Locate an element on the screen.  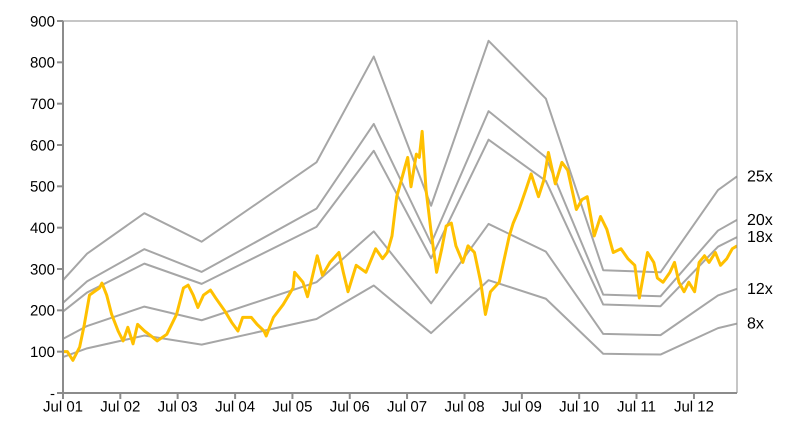
series-label: 18x is located at coordinates (760, 237).